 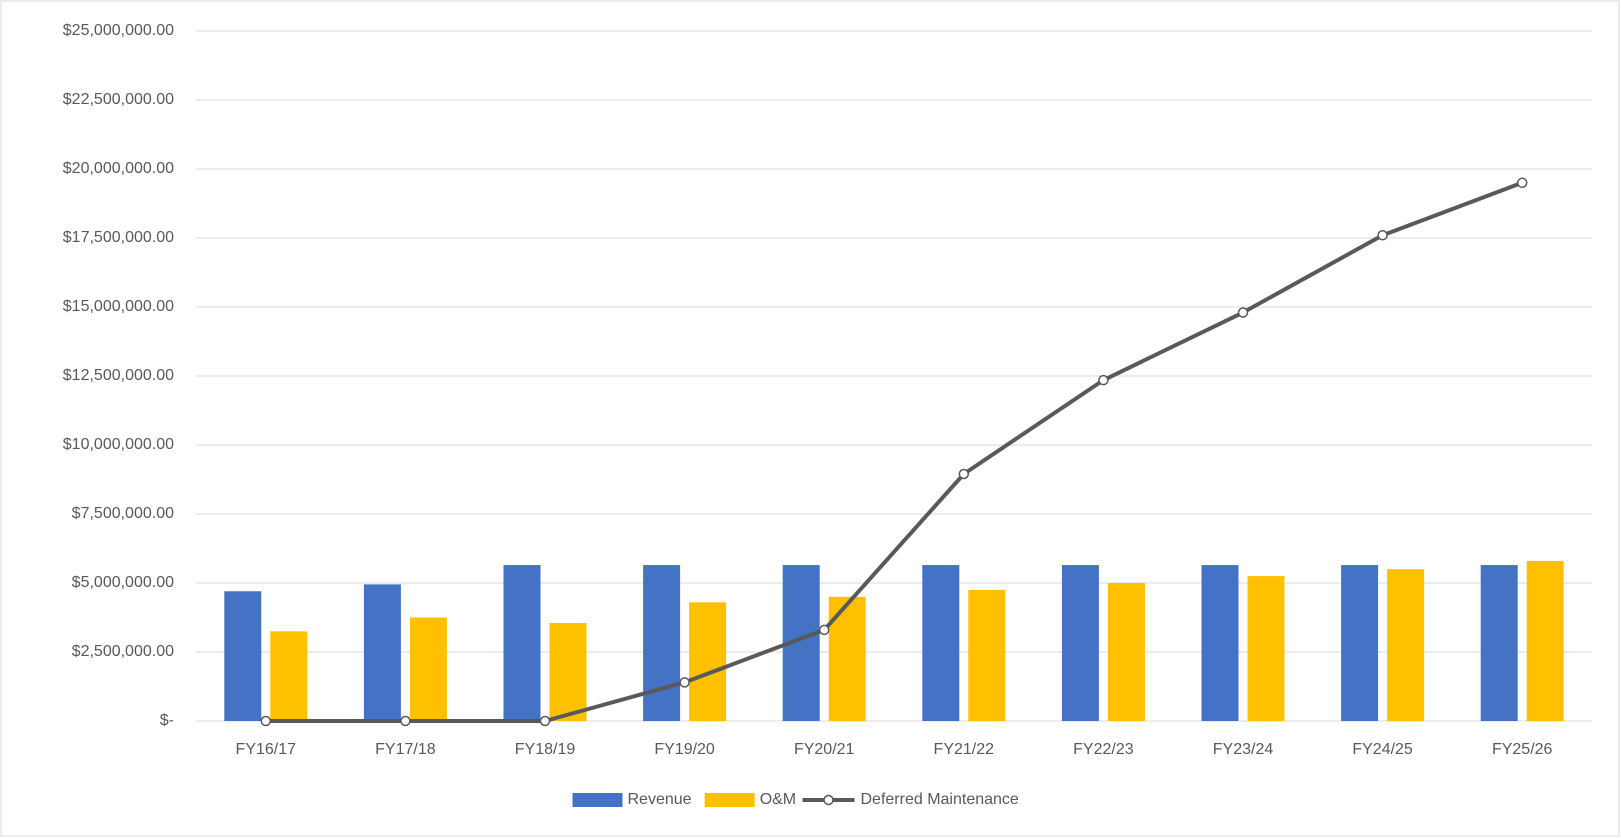 I want to click on y-tick-label: $25,000,000.00, so click(x=118, y=30).